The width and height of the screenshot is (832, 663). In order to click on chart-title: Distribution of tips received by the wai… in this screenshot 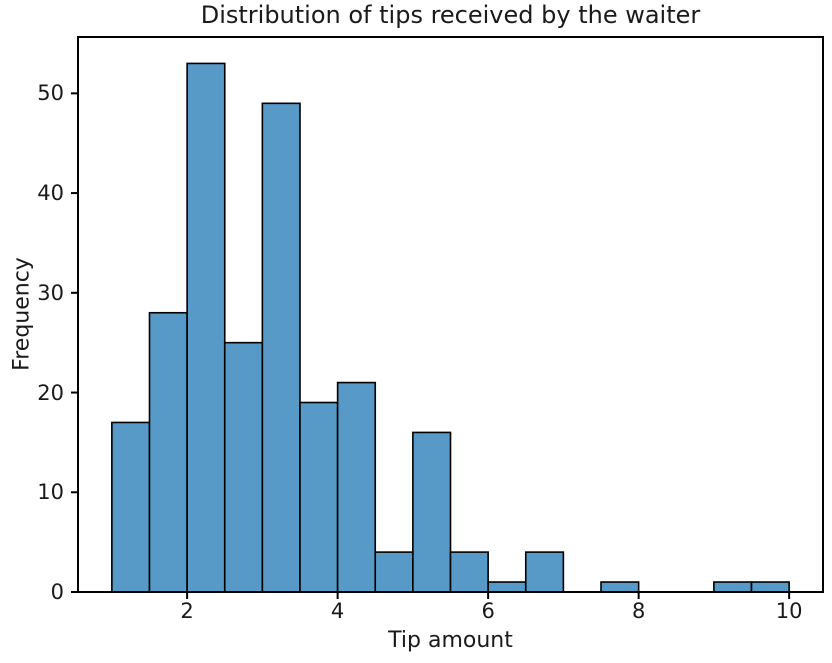, I will do `click(450, 15)`.